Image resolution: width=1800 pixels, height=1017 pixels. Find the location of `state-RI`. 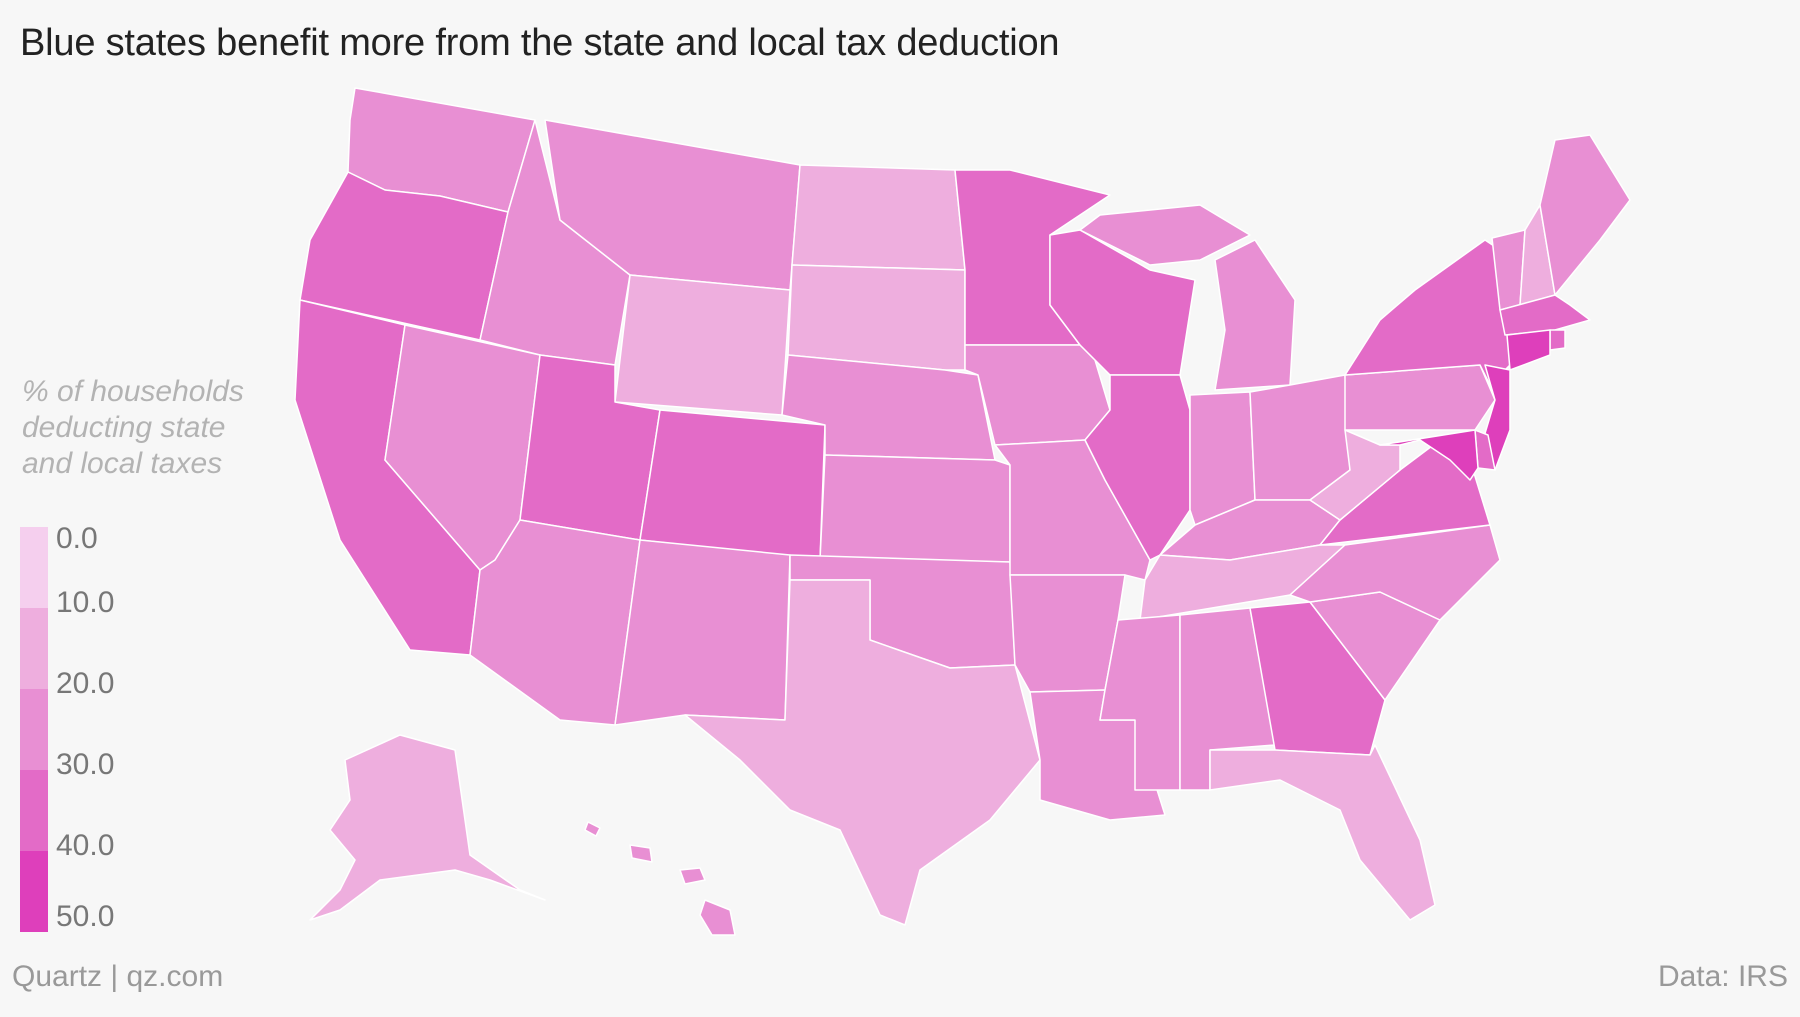

state-RI is located at coordinates (1557, 340).